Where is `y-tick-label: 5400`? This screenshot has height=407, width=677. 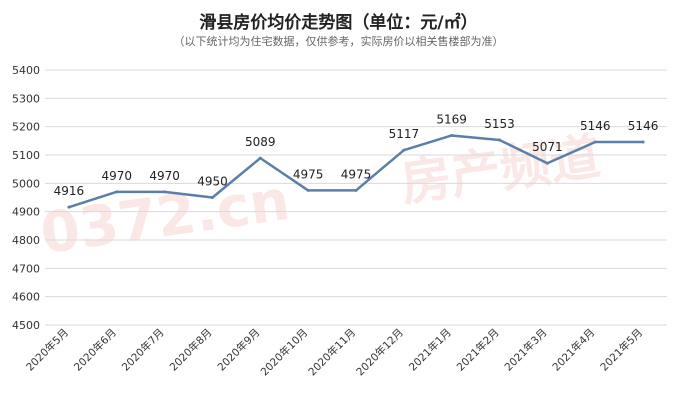 y-tick-label: 5400 is located at coordinates (26, 70).